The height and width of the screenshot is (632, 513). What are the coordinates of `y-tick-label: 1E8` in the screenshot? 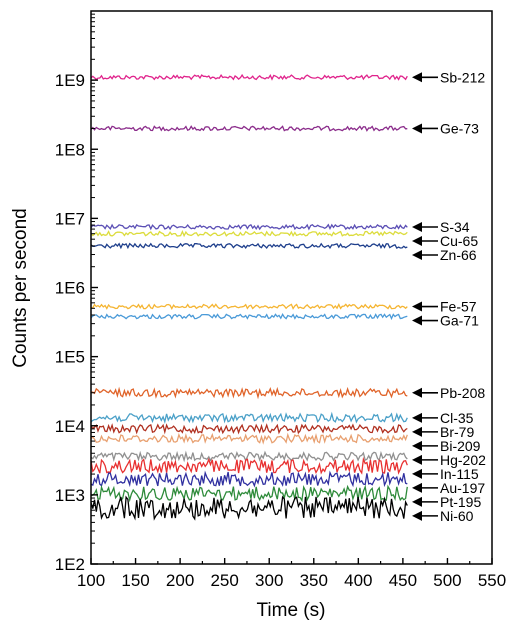 It's located at (70, 149).